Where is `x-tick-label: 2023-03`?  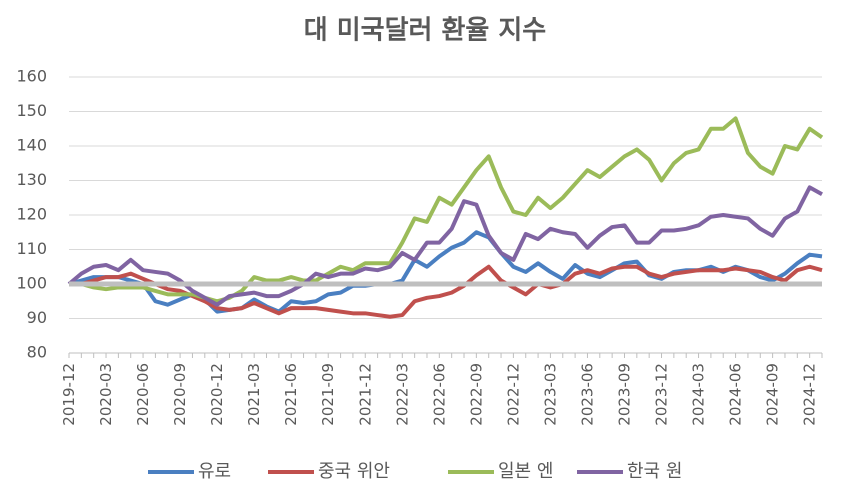
x-tick-label: 2023-03 is located at coordinates (550, 394).